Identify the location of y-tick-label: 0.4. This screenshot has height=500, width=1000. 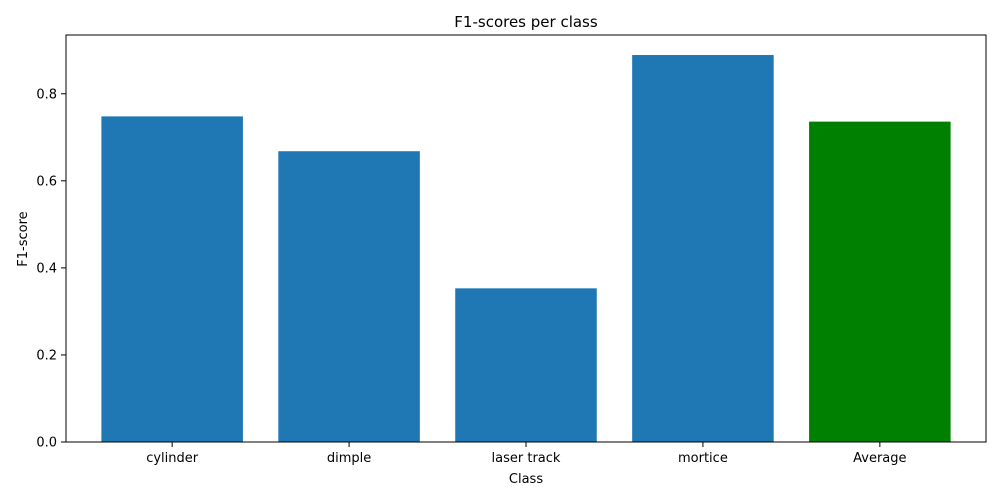
(46, 268).